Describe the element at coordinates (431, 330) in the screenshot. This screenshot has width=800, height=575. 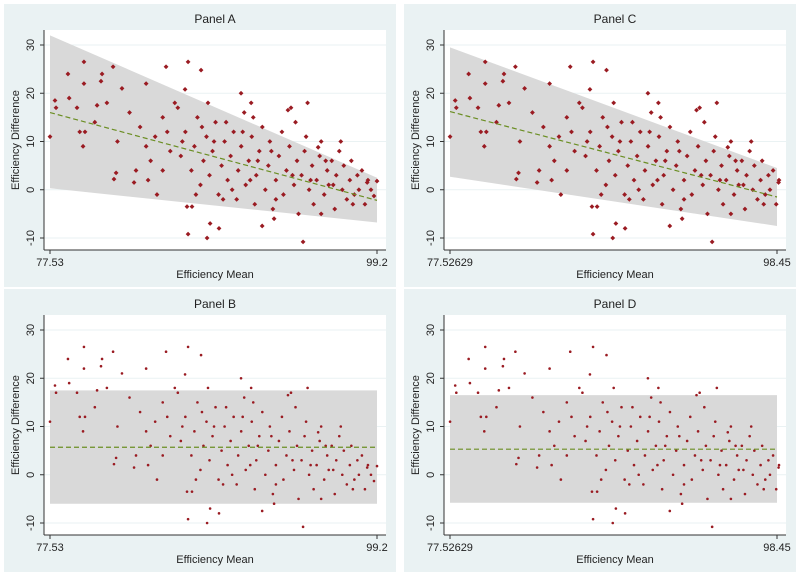
I see `y-tick-label: 30` at that location.